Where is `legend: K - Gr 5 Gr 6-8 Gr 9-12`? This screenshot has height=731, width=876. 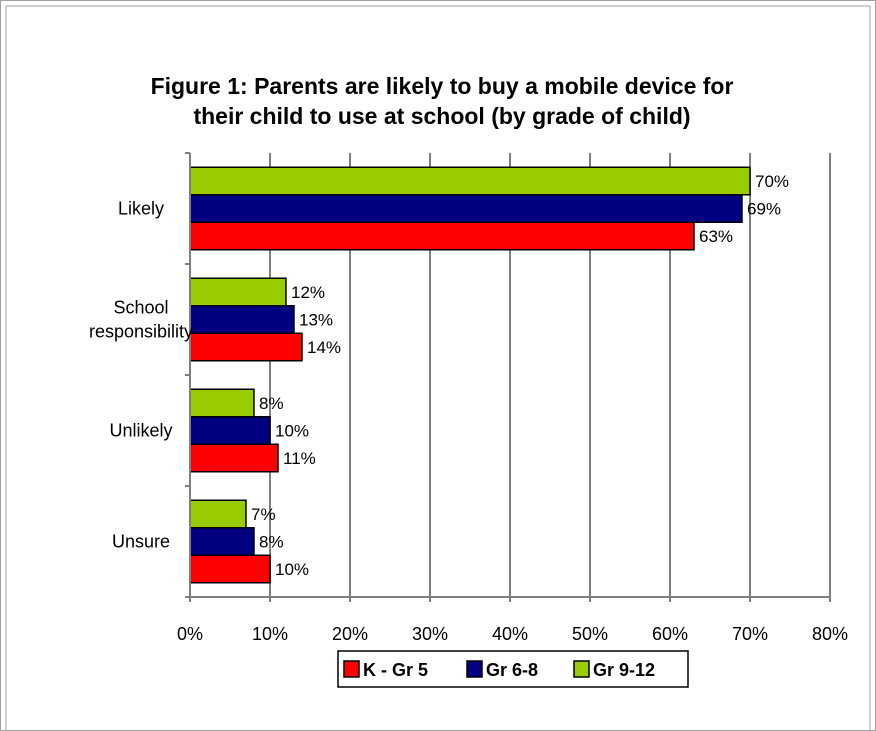
legend: K - Gr 5 Gr 6-8 Gr 9-12 is located at coordinates (513, 669).